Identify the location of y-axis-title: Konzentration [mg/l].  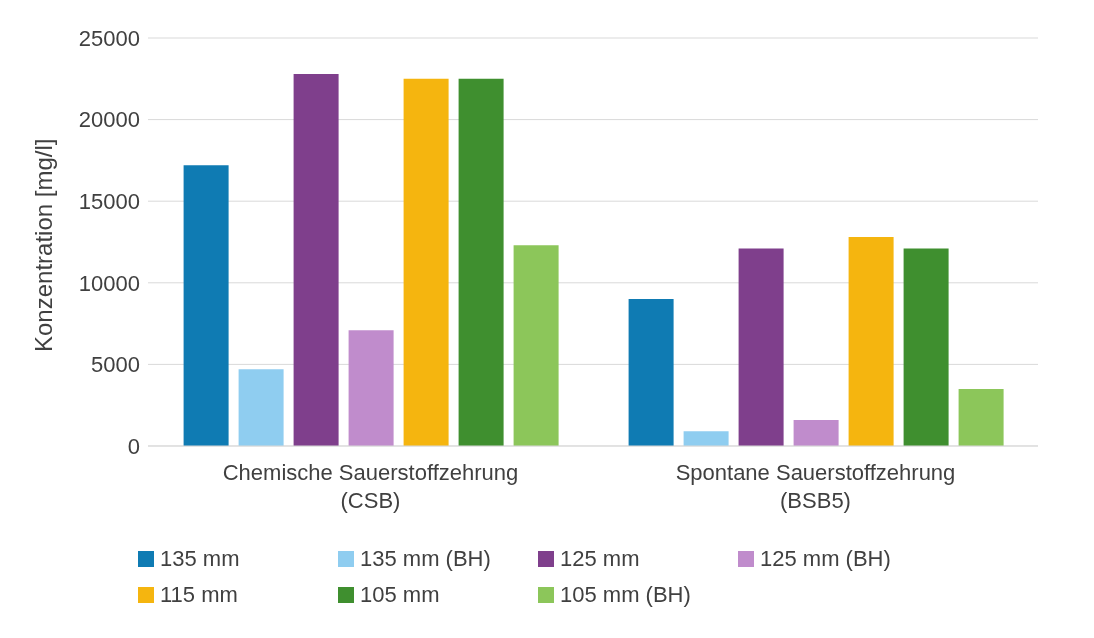
(43, 245).